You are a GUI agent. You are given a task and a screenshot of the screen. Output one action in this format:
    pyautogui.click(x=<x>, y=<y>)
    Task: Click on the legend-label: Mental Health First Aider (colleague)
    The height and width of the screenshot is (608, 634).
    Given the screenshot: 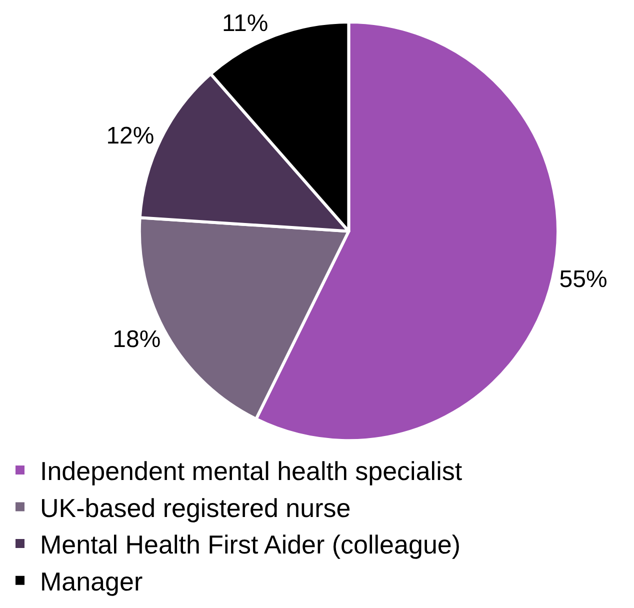 What is the action you would take?
    pyautogui.click(x=250, y=545)
    